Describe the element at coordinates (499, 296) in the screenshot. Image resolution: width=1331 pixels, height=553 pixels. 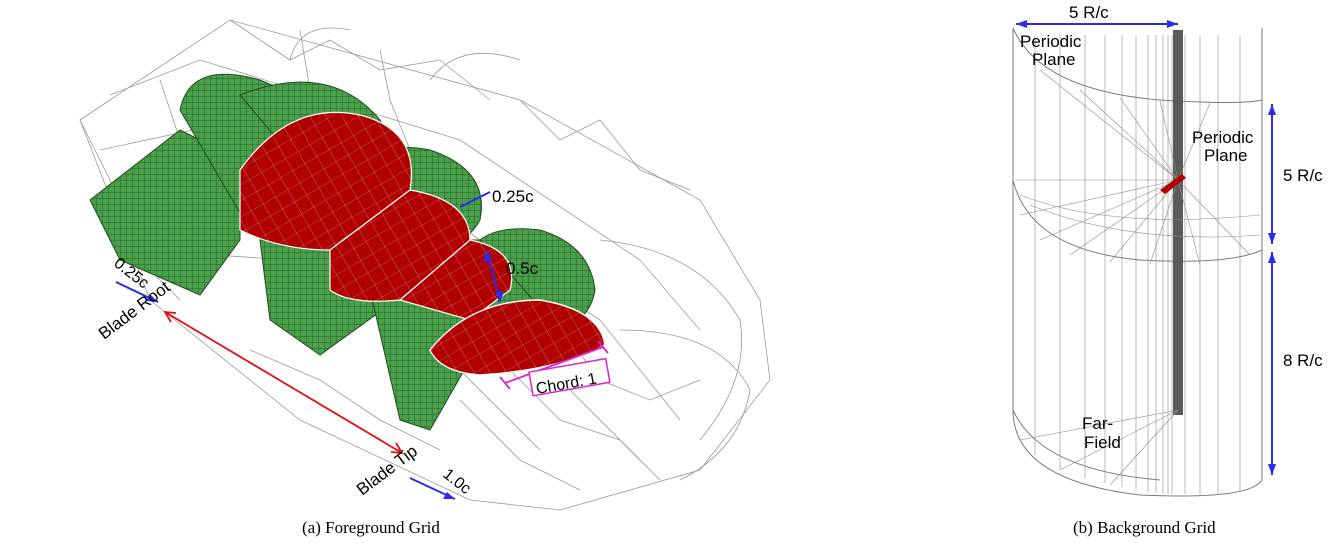
I see `arrowhead-05c-bottom` at that location.